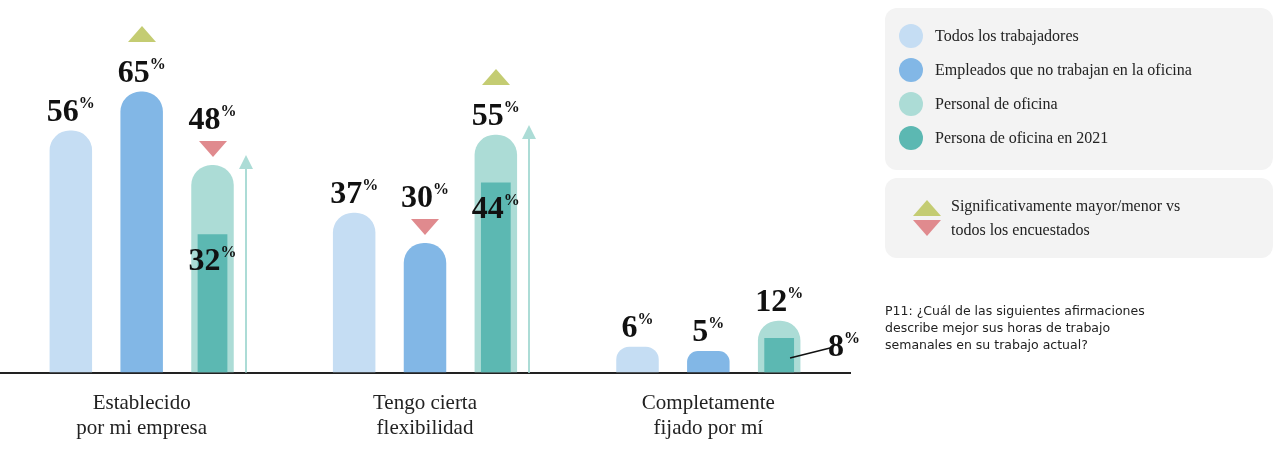 The image size is (1278, 459). What do you see at coordinates (141, 70) in the screenshot?
I see `data-label: 65%` at bounding box center [141, 70].